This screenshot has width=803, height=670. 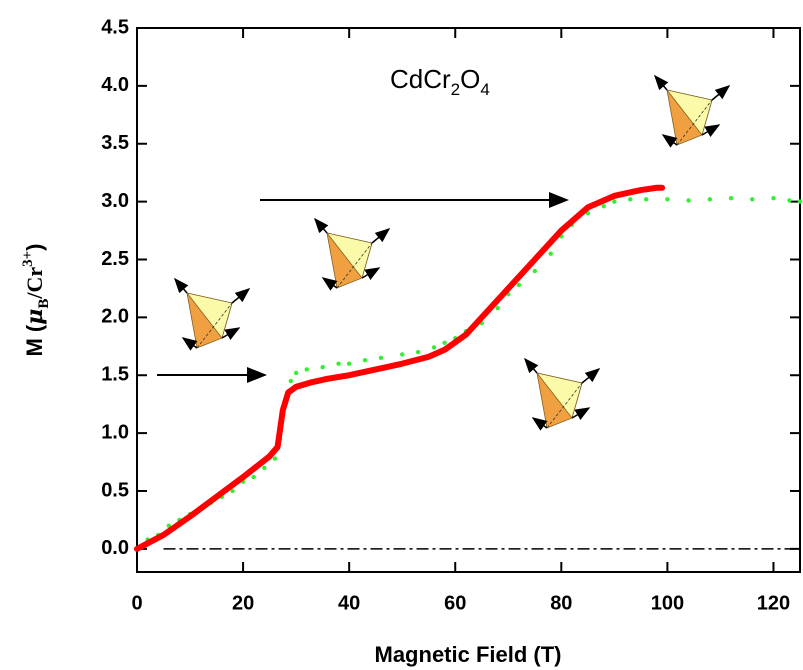 I want to click on y-tick-label: 4.0, so click(x=115, y=85).